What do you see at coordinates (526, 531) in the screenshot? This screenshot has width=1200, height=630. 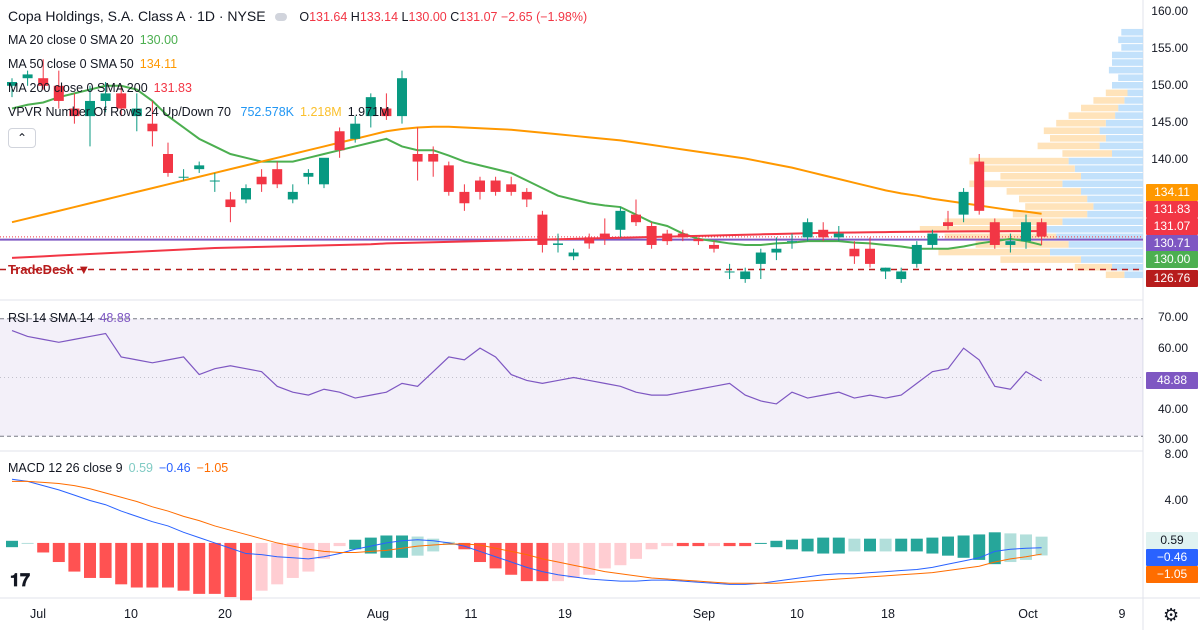 I see `macd-line` at bounding box center [526, 531].